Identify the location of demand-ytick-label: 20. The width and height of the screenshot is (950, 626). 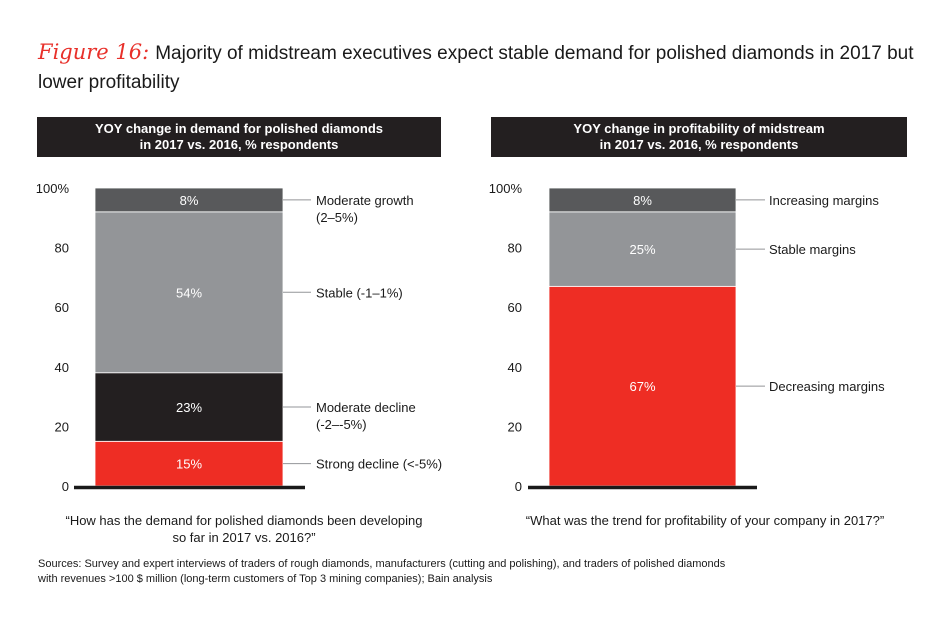
(62, 426).